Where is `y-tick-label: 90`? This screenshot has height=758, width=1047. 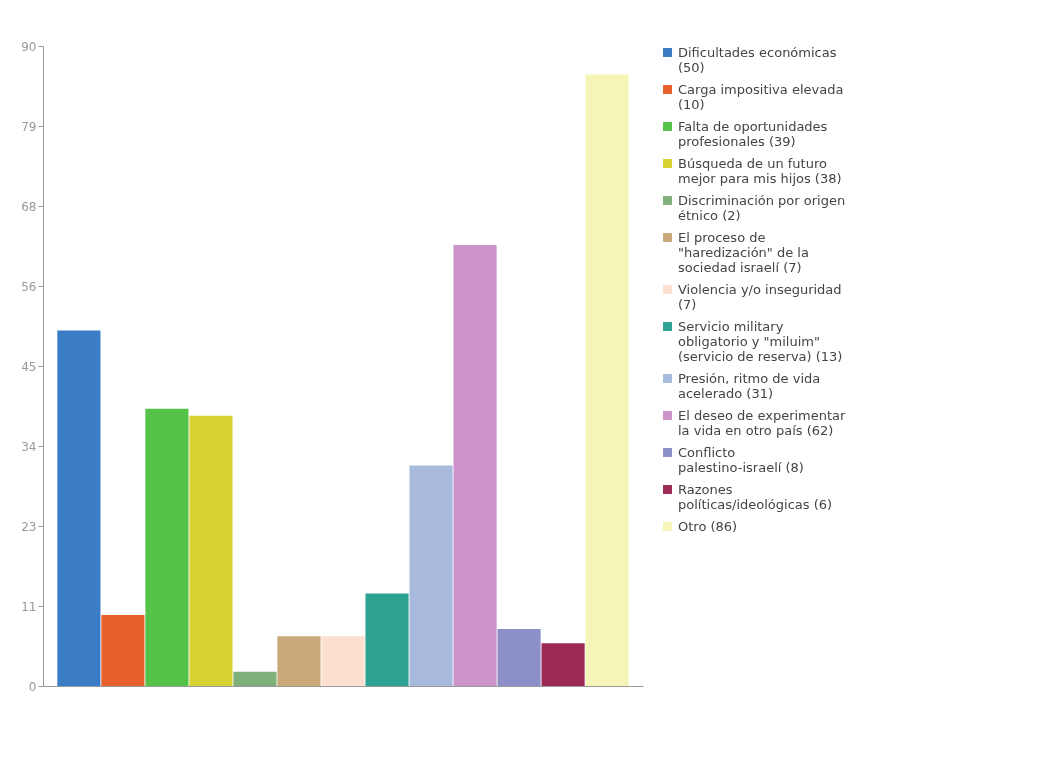 y-tick-label: 90 is located at coordinates (29, 46).